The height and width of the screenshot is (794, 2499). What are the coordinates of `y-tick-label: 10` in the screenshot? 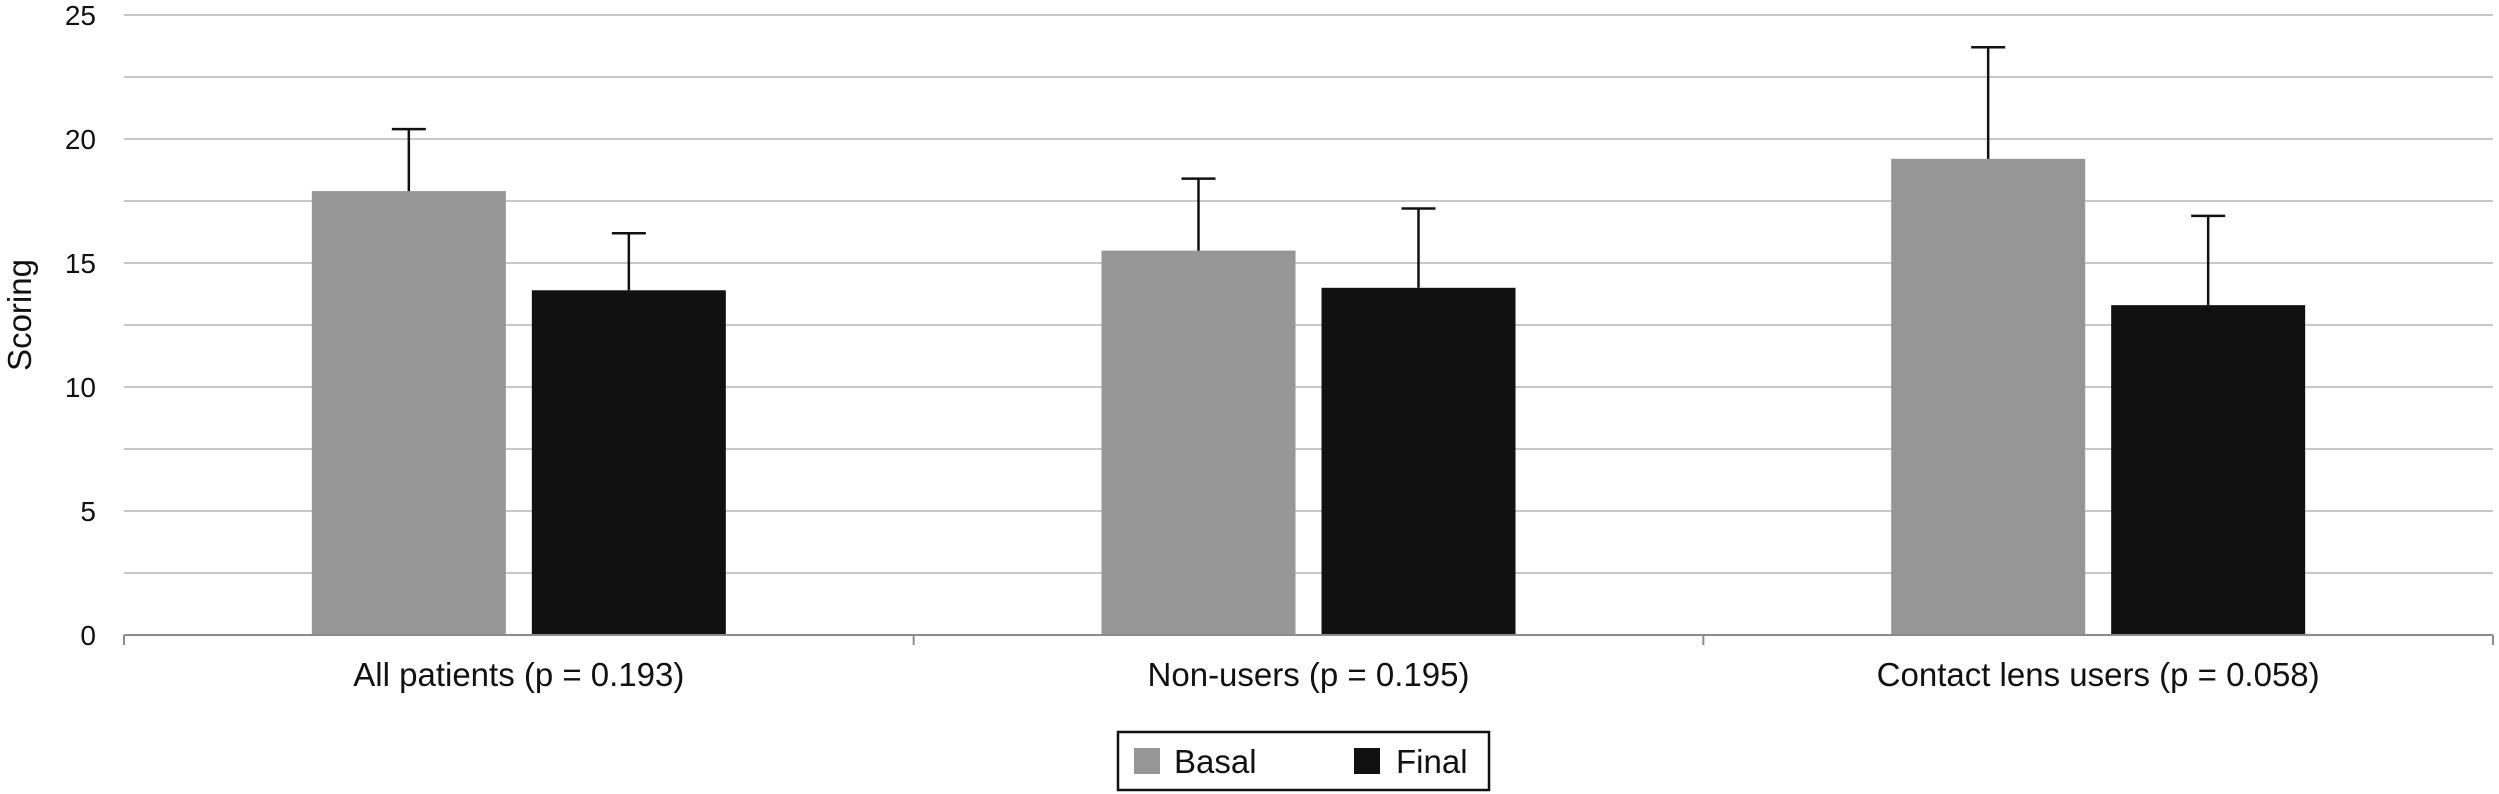 It's located at (80, 387).